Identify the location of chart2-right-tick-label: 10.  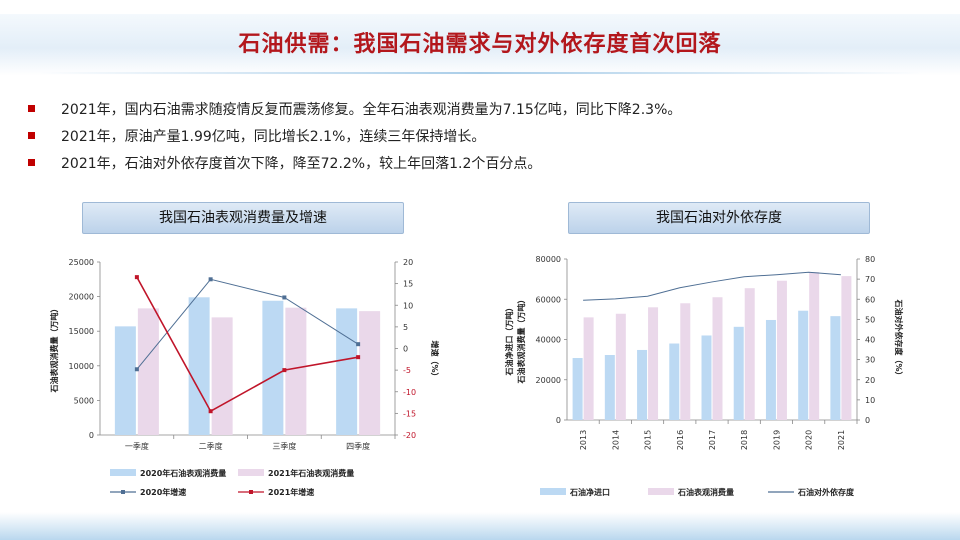
(870, 400).